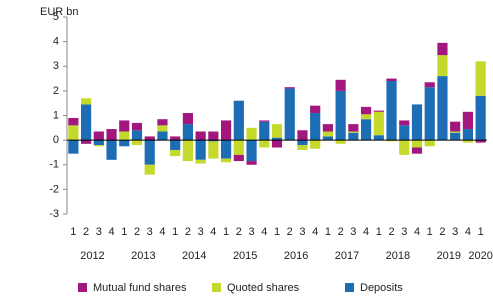  Describe the element at coordinates (449, 256) in the screenshot. I see `year-label: 2019` at that location.